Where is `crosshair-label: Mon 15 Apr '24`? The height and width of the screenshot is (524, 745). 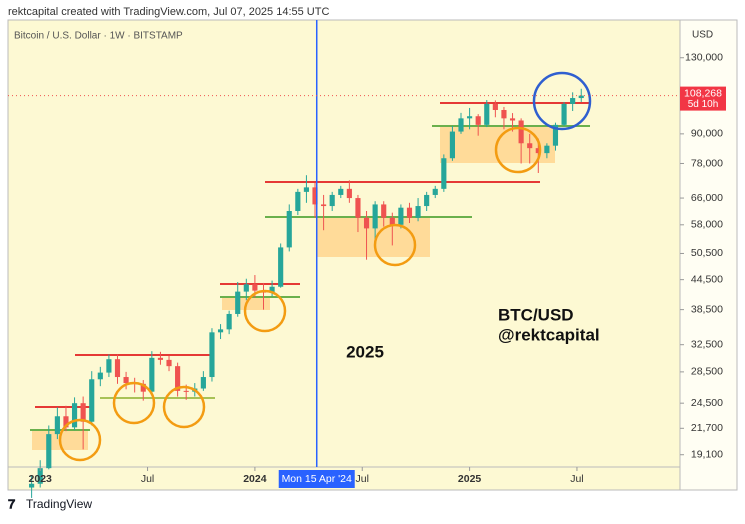
crosshair-label: Mon 15 Apr '24 is located at coordinates (317, 479).